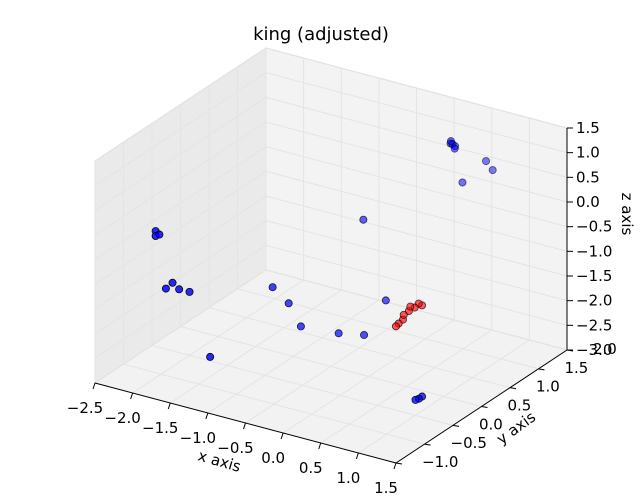 This screenshot has height=500, width=640. What do you see at coordinates (520, 406) in the screenshot?
I see `y-tick-label: 0.5` at bounding box center [520, 406].